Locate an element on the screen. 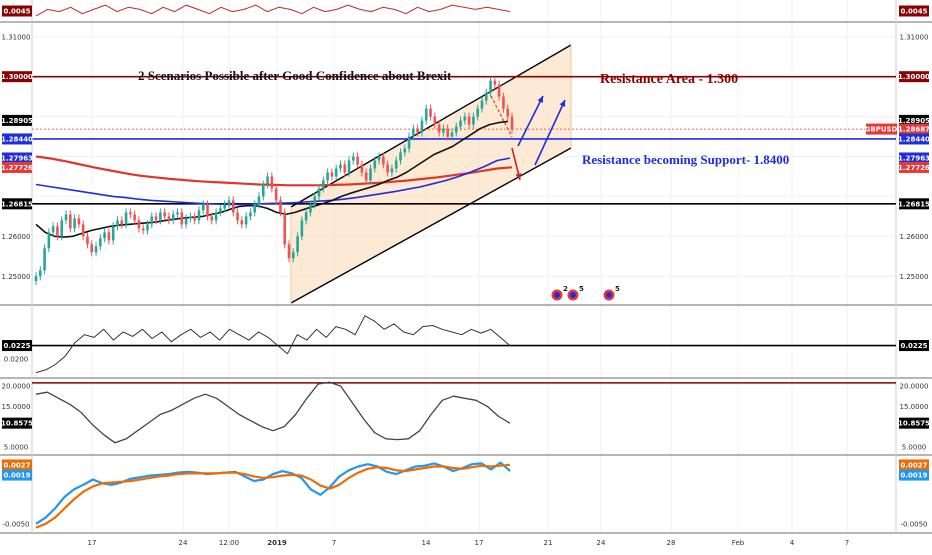  panel4-right-signal-bg is located at coordinates (914, 465).